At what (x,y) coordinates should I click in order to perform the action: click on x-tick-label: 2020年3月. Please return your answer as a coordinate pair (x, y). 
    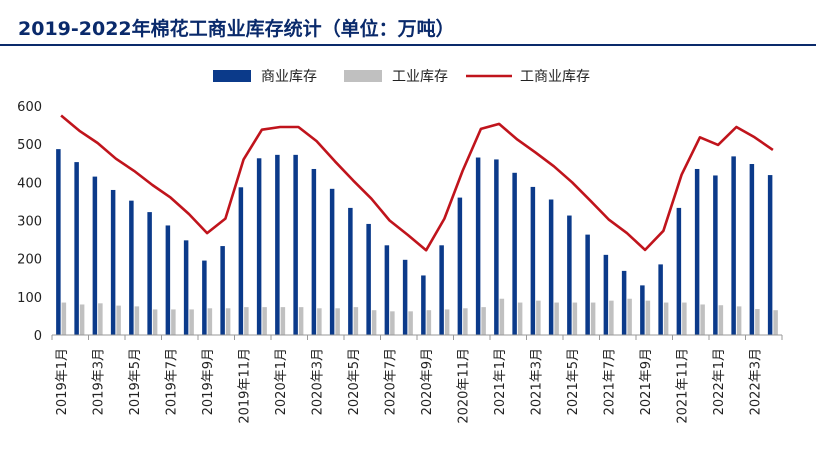
    Looking at the image, I should click on (318, 381).